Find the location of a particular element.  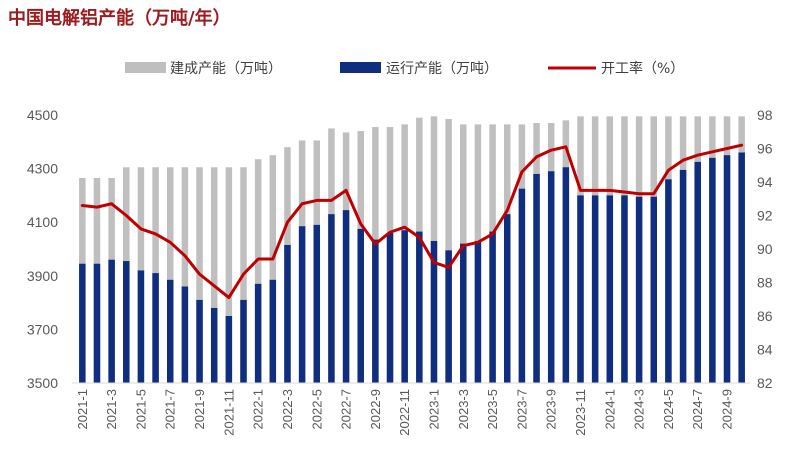

legend-label-utilization-rate: 开工率（%） is located at coordinates (642, 68).